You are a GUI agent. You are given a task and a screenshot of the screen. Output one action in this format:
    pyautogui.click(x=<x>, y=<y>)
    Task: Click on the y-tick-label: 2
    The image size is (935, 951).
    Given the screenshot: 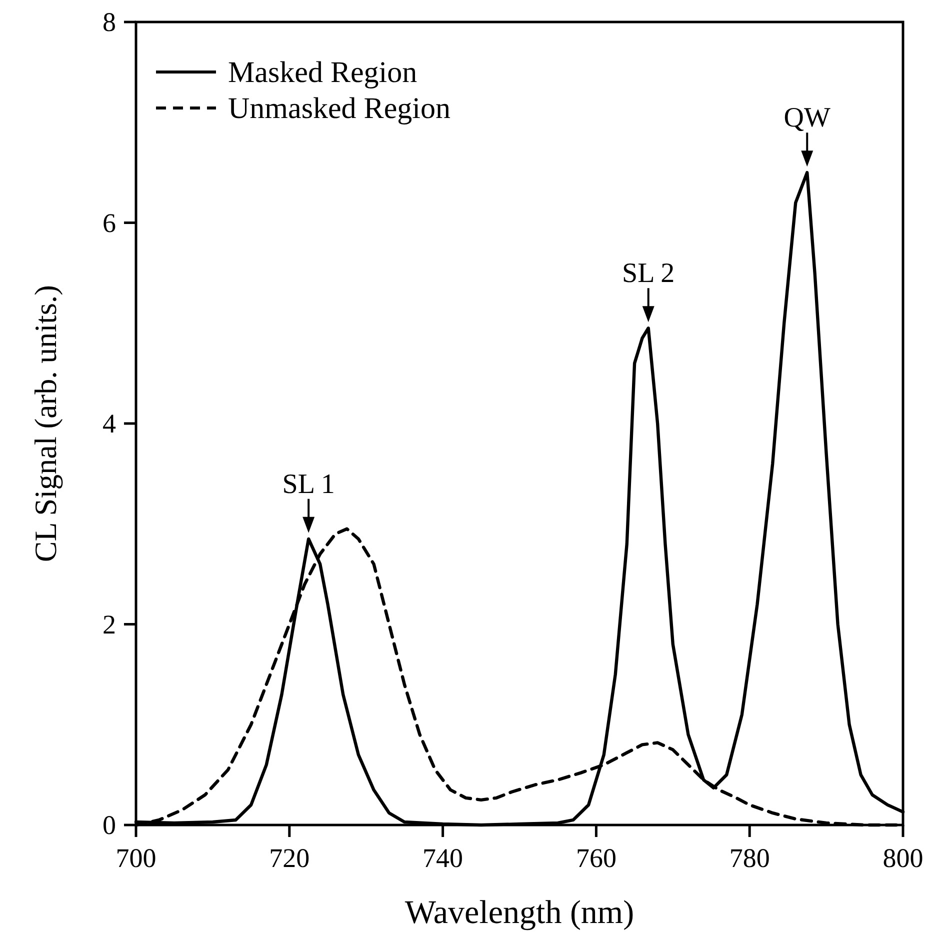 What is the action you would take?
    pyautogui.click(x=109, y=624)
    